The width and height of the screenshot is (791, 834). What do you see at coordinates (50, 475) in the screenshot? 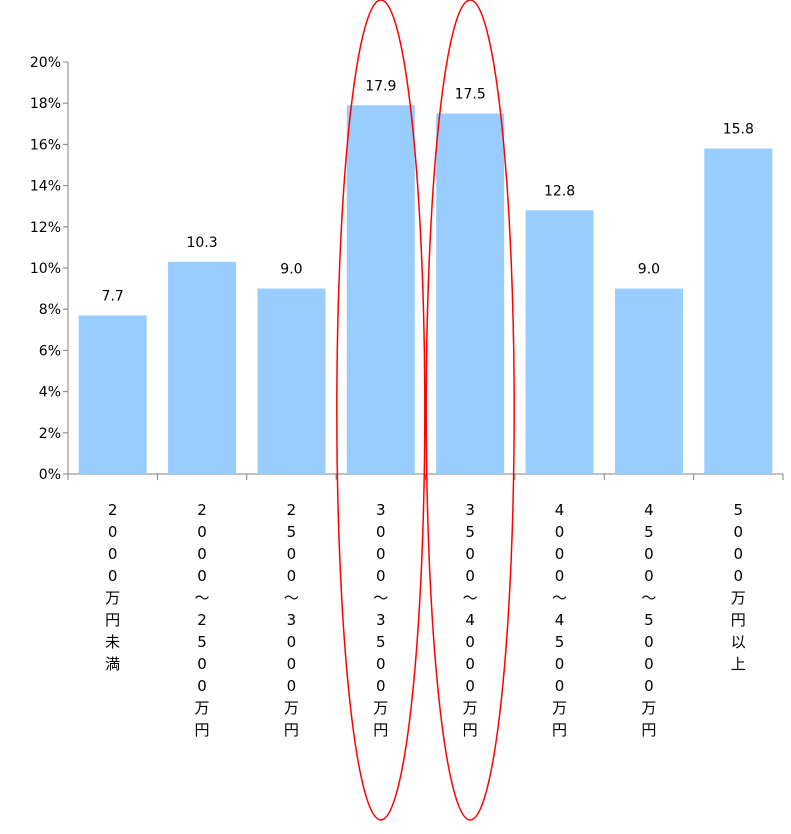
I see `y-tick-label: 0%` at bounding box center [50, 475].